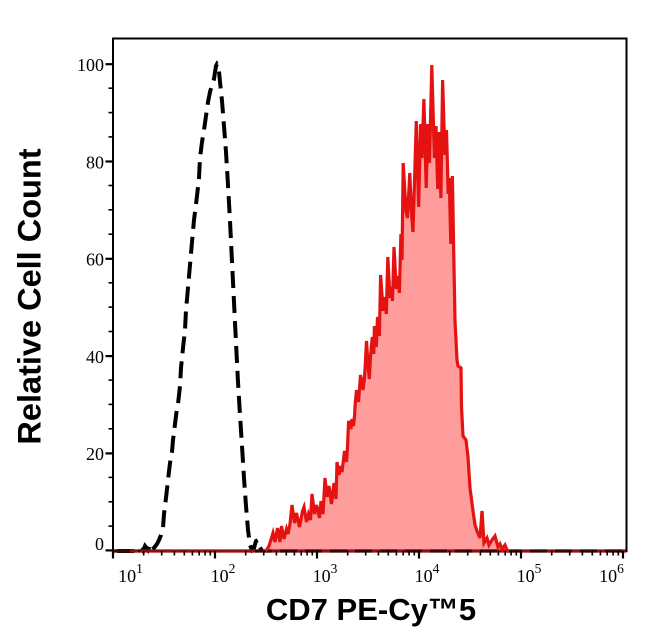 This screenshot has width=646, height=641. Describe the element at coordinates (99, 544) in the screenshot. I see `svg-text: 0` at that location.